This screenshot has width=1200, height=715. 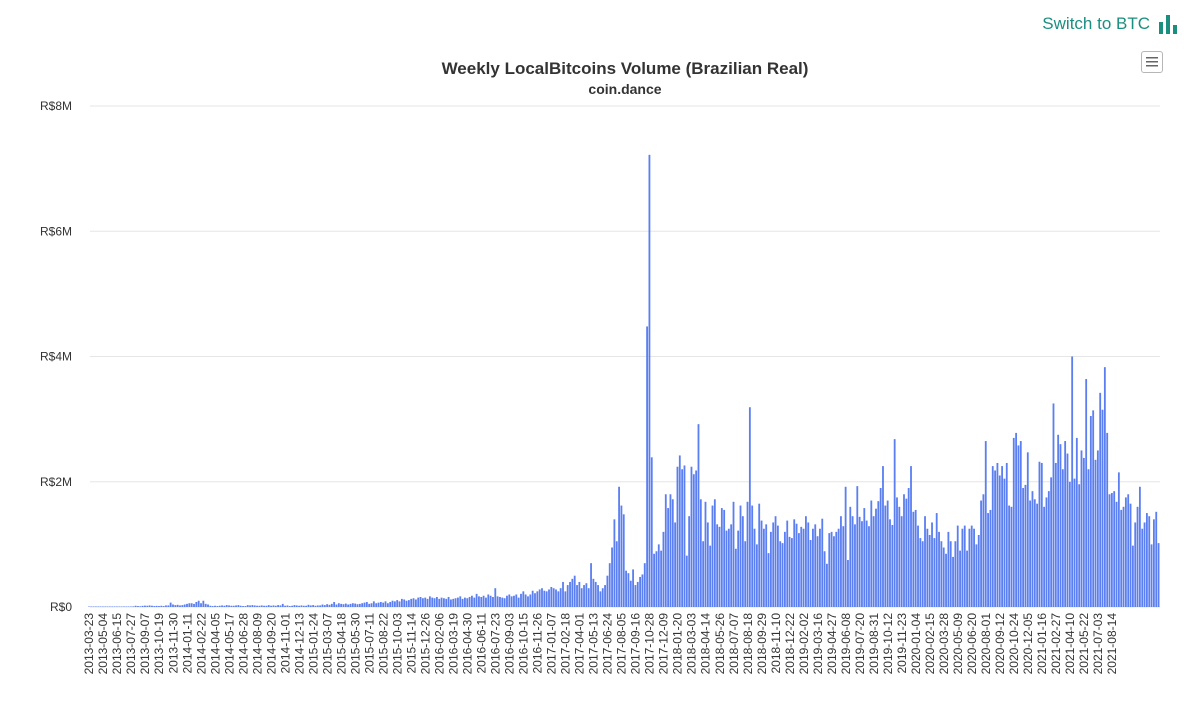 I want to click on x-tick-label: 2018-08-18, so click(x=748, y=644).